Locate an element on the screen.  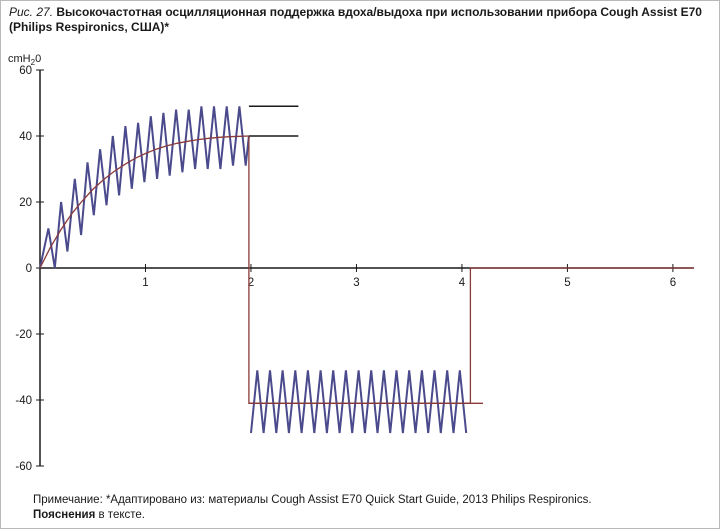
x-tick-label: 1 is located at coordinates (145, 283).